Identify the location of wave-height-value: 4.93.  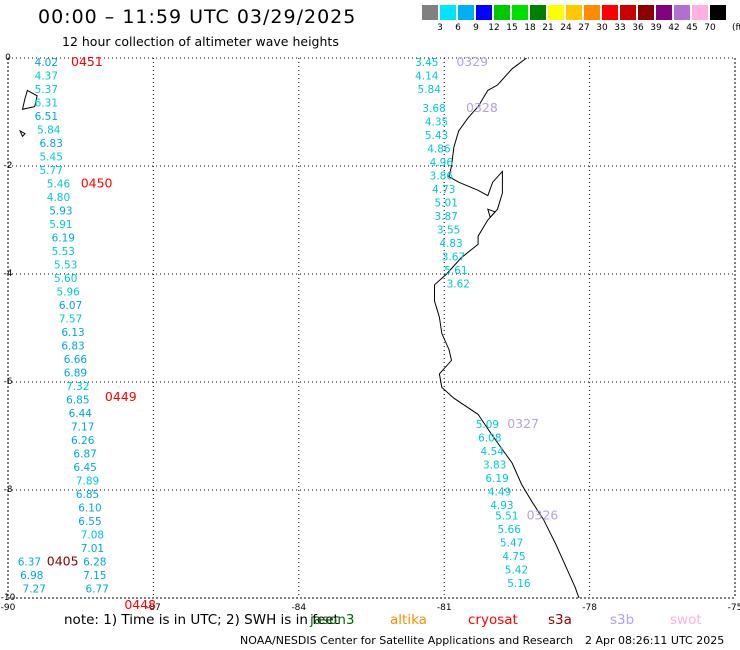
(501, 506).